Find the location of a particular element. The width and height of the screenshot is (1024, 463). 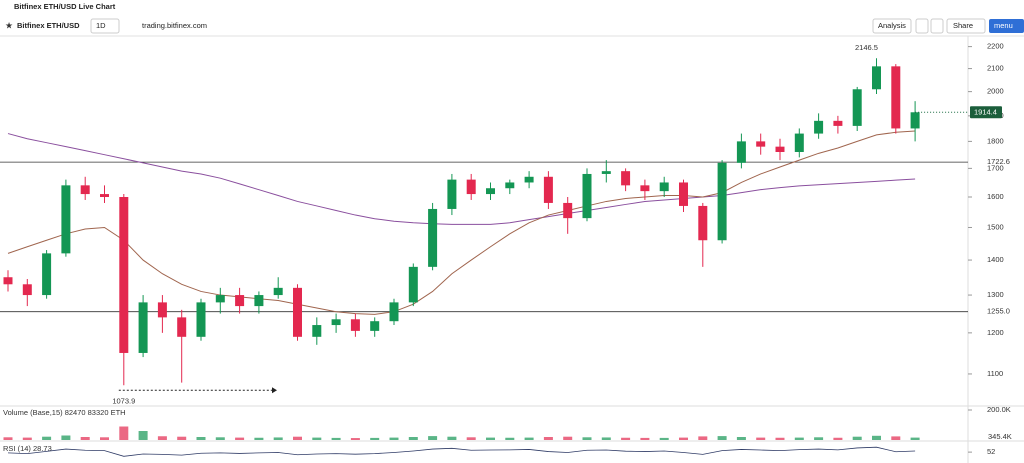

hline-label: 1722.6 is located at coordinates (998, 161).